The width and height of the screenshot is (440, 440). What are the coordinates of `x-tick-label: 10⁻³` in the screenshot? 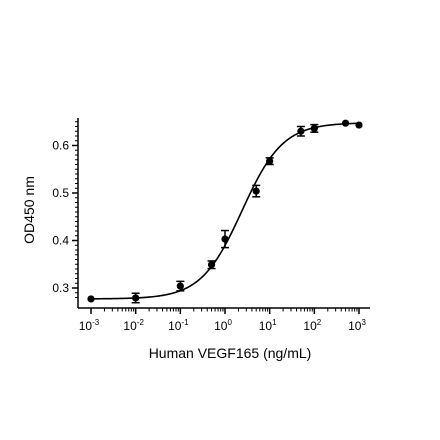 It's located at (89, 325).